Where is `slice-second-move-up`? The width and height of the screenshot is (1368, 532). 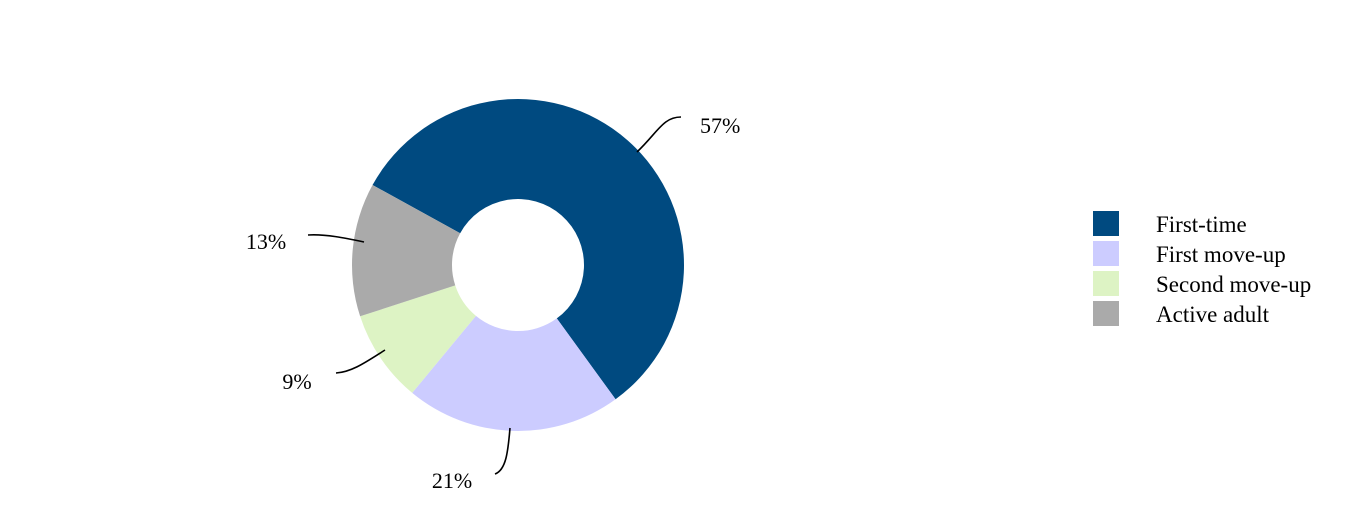
slice-second-move-up is located at coordinates (418, 339).